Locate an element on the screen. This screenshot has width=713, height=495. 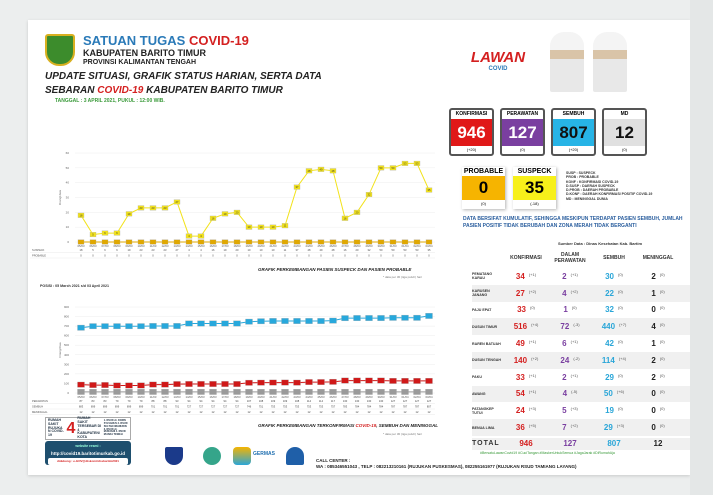
stat-probable: PROBABLE 0 (0) is located at coordinates (483, 188).